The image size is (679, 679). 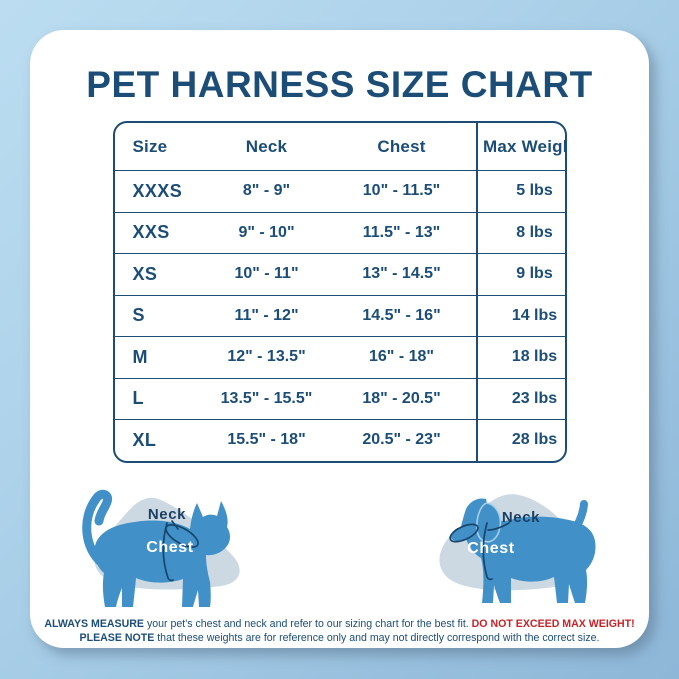 What do you see at coordinates (266, 357) in the screenshot?
I see `neck-cell: 12" - 13.5"` at bounding box center [266, 357].